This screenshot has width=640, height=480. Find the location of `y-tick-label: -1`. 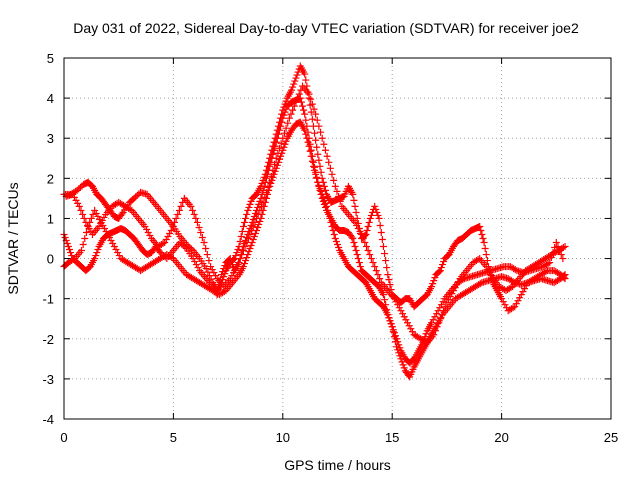

y-tick-label: -1 is located at coordinates (48, 299).